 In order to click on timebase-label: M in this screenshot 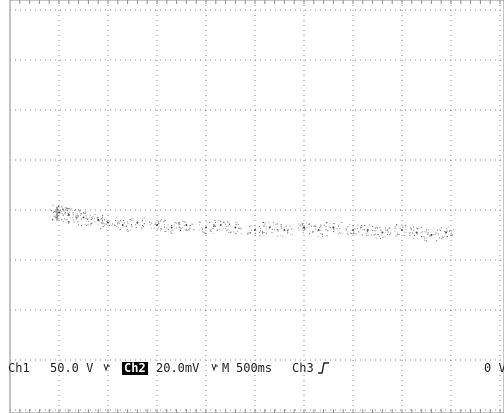, I will do `click(225, 368)`.